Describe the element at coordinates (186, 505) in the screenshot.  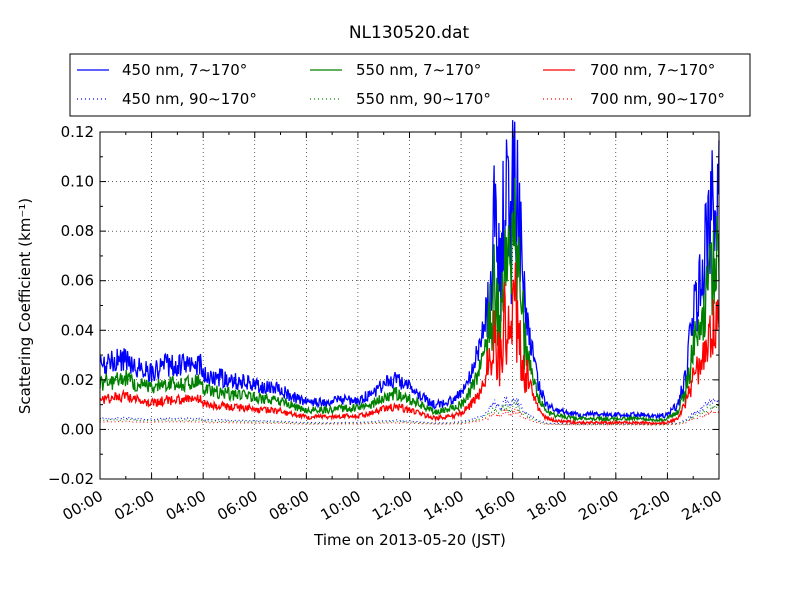
I see `x-tick-label: 04:00` at that location.